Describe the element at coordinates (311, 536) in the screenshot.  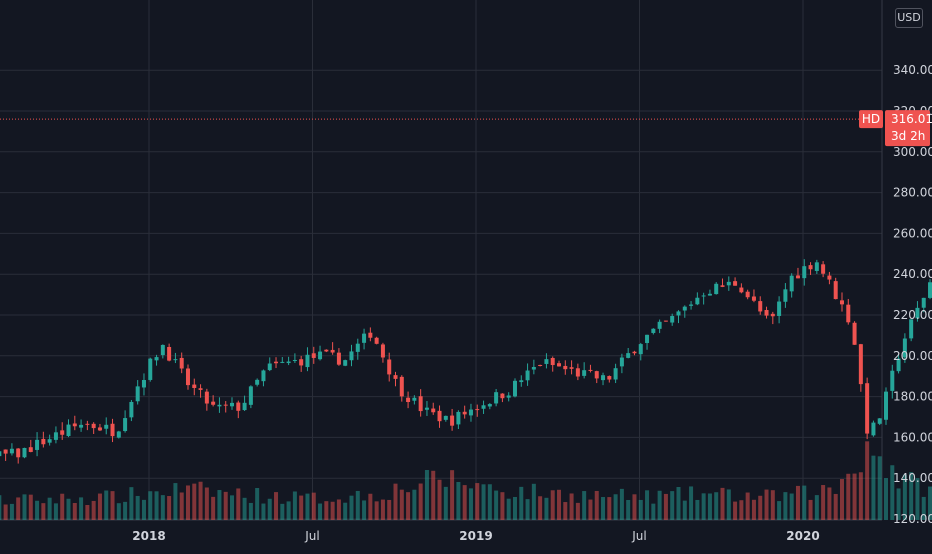
I see `time-tick-label: Jul` at that location.